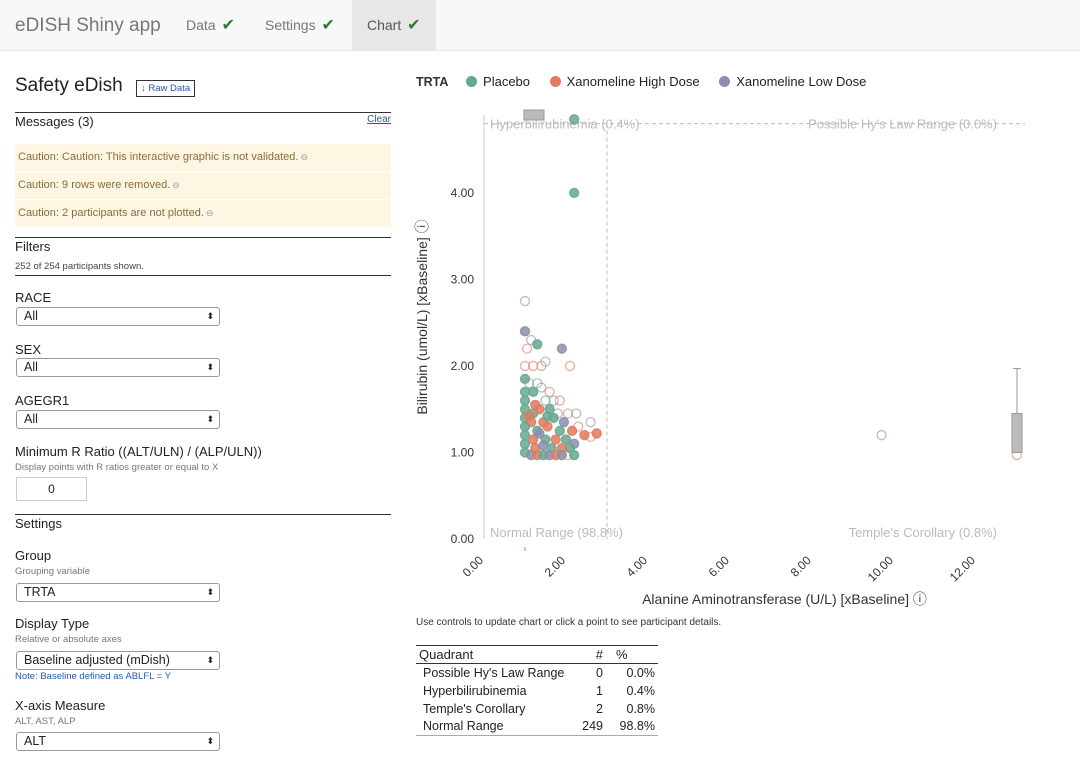 The image size is (1080, 765). What do you see at coordinates (475, 690) in the screenshot?
I see `cell-quadrant: Hyperbilirubinemia` at bounding box center [475, 690].